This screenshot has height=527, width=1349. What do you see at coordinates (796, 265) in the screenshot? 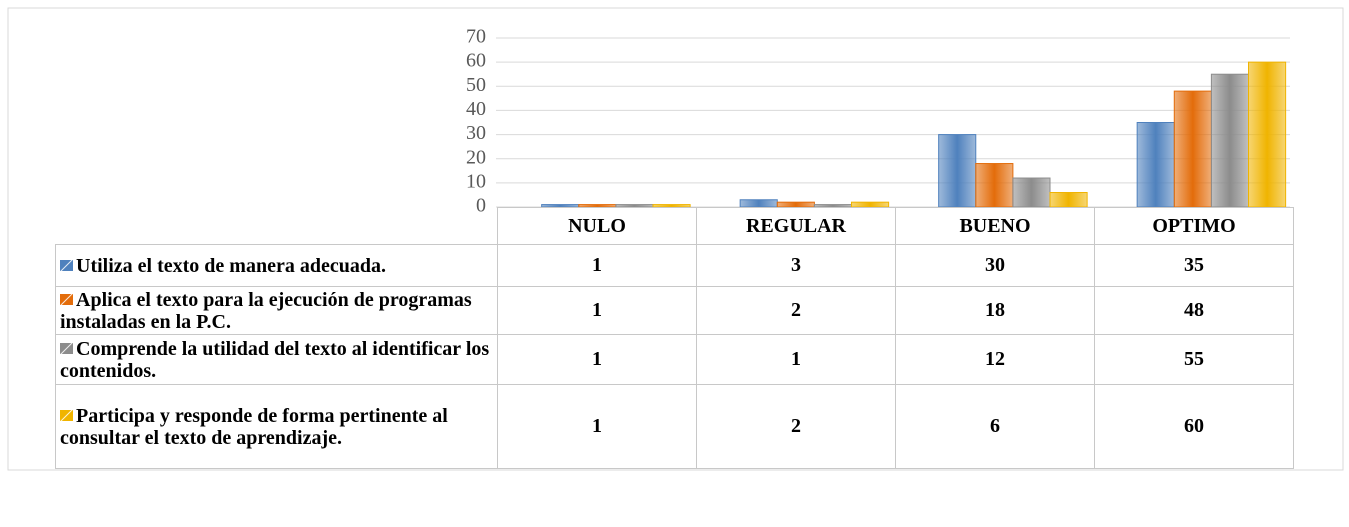
I see `table-value: 3` at bounding box center [796, 265].